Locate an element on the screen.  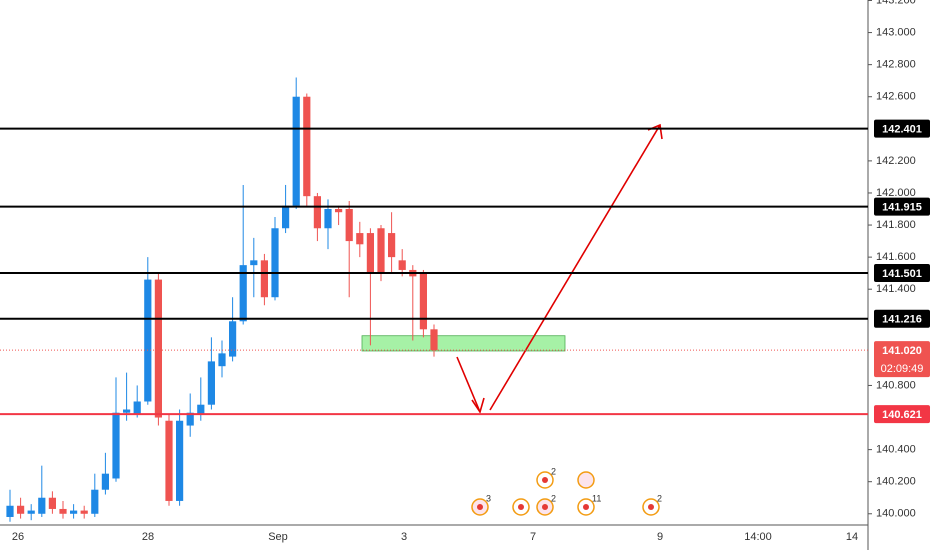
current-price-box is located at coordinates (902, 359).